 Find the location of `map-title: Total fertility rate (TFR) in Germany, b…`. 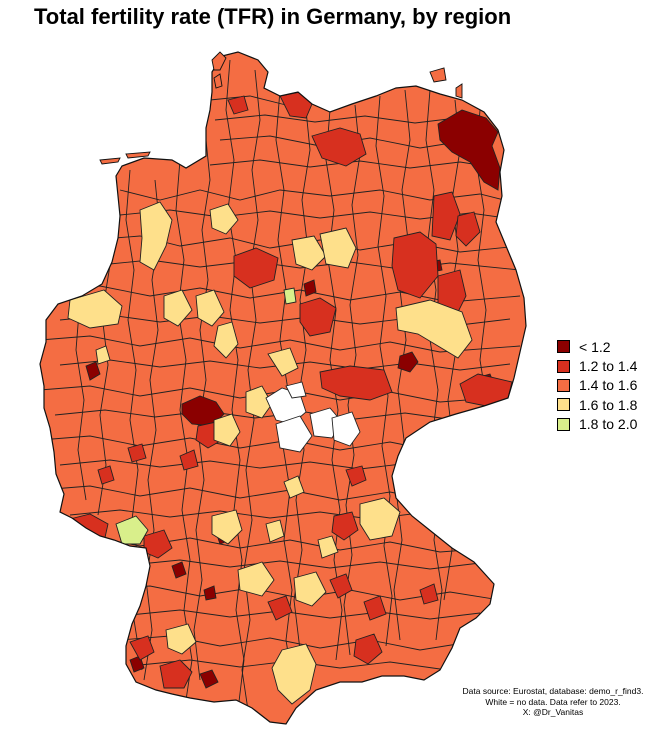

map-title: Total fertility rate (TFR) in Germany, b… is located at coordinates (273, 16).